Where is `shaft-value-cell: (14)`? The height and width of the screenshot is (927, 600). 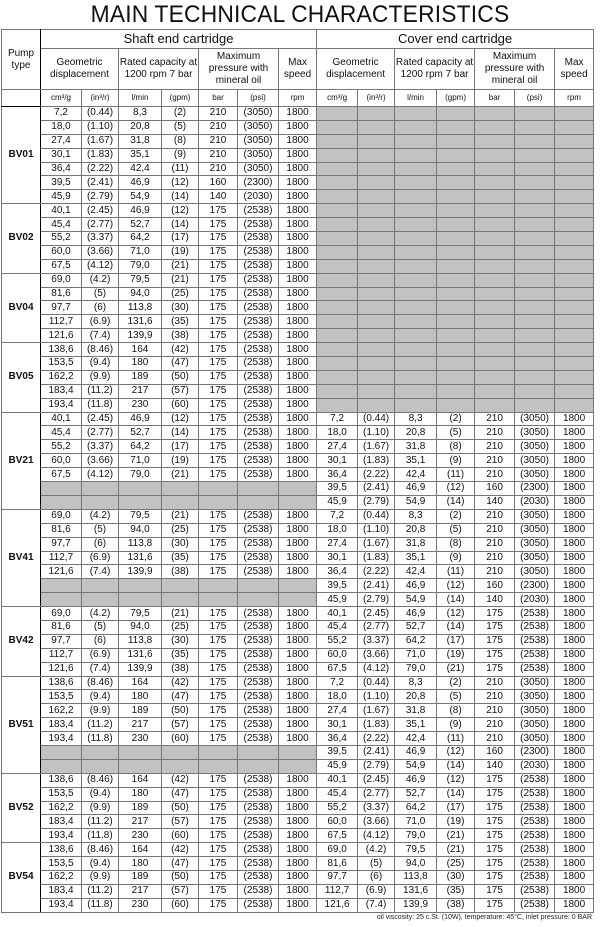 shaft-value-cell: (14) is located at coordinates (180, 197).